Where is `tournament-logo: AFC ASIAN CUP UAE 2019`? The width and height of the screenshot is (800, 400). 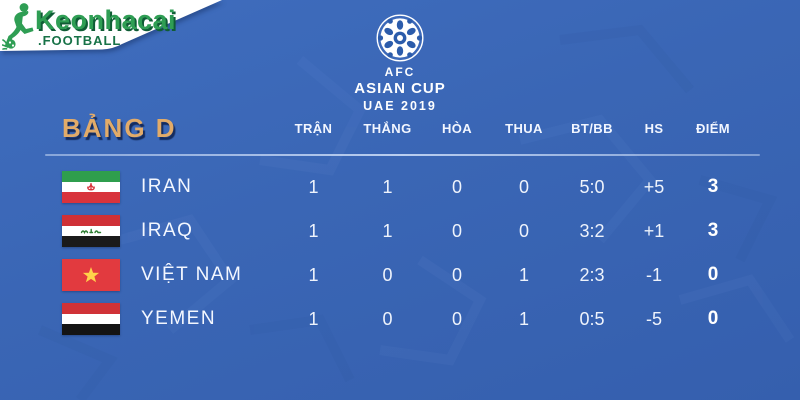 tournament-logo: AFC ASIAN CUP UAE 2019 is located at coordinates (400, 63).